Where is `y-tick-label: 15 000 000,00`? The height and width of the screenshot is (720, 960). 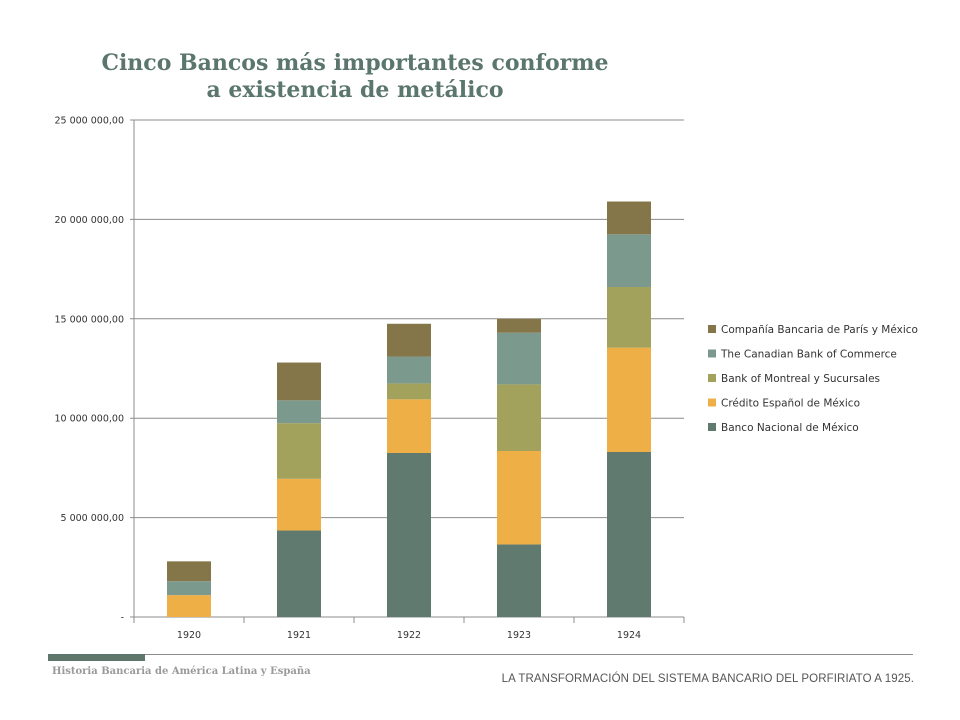
y-tick-label: 15 000 000,00 is located at coordinates (89, 319).